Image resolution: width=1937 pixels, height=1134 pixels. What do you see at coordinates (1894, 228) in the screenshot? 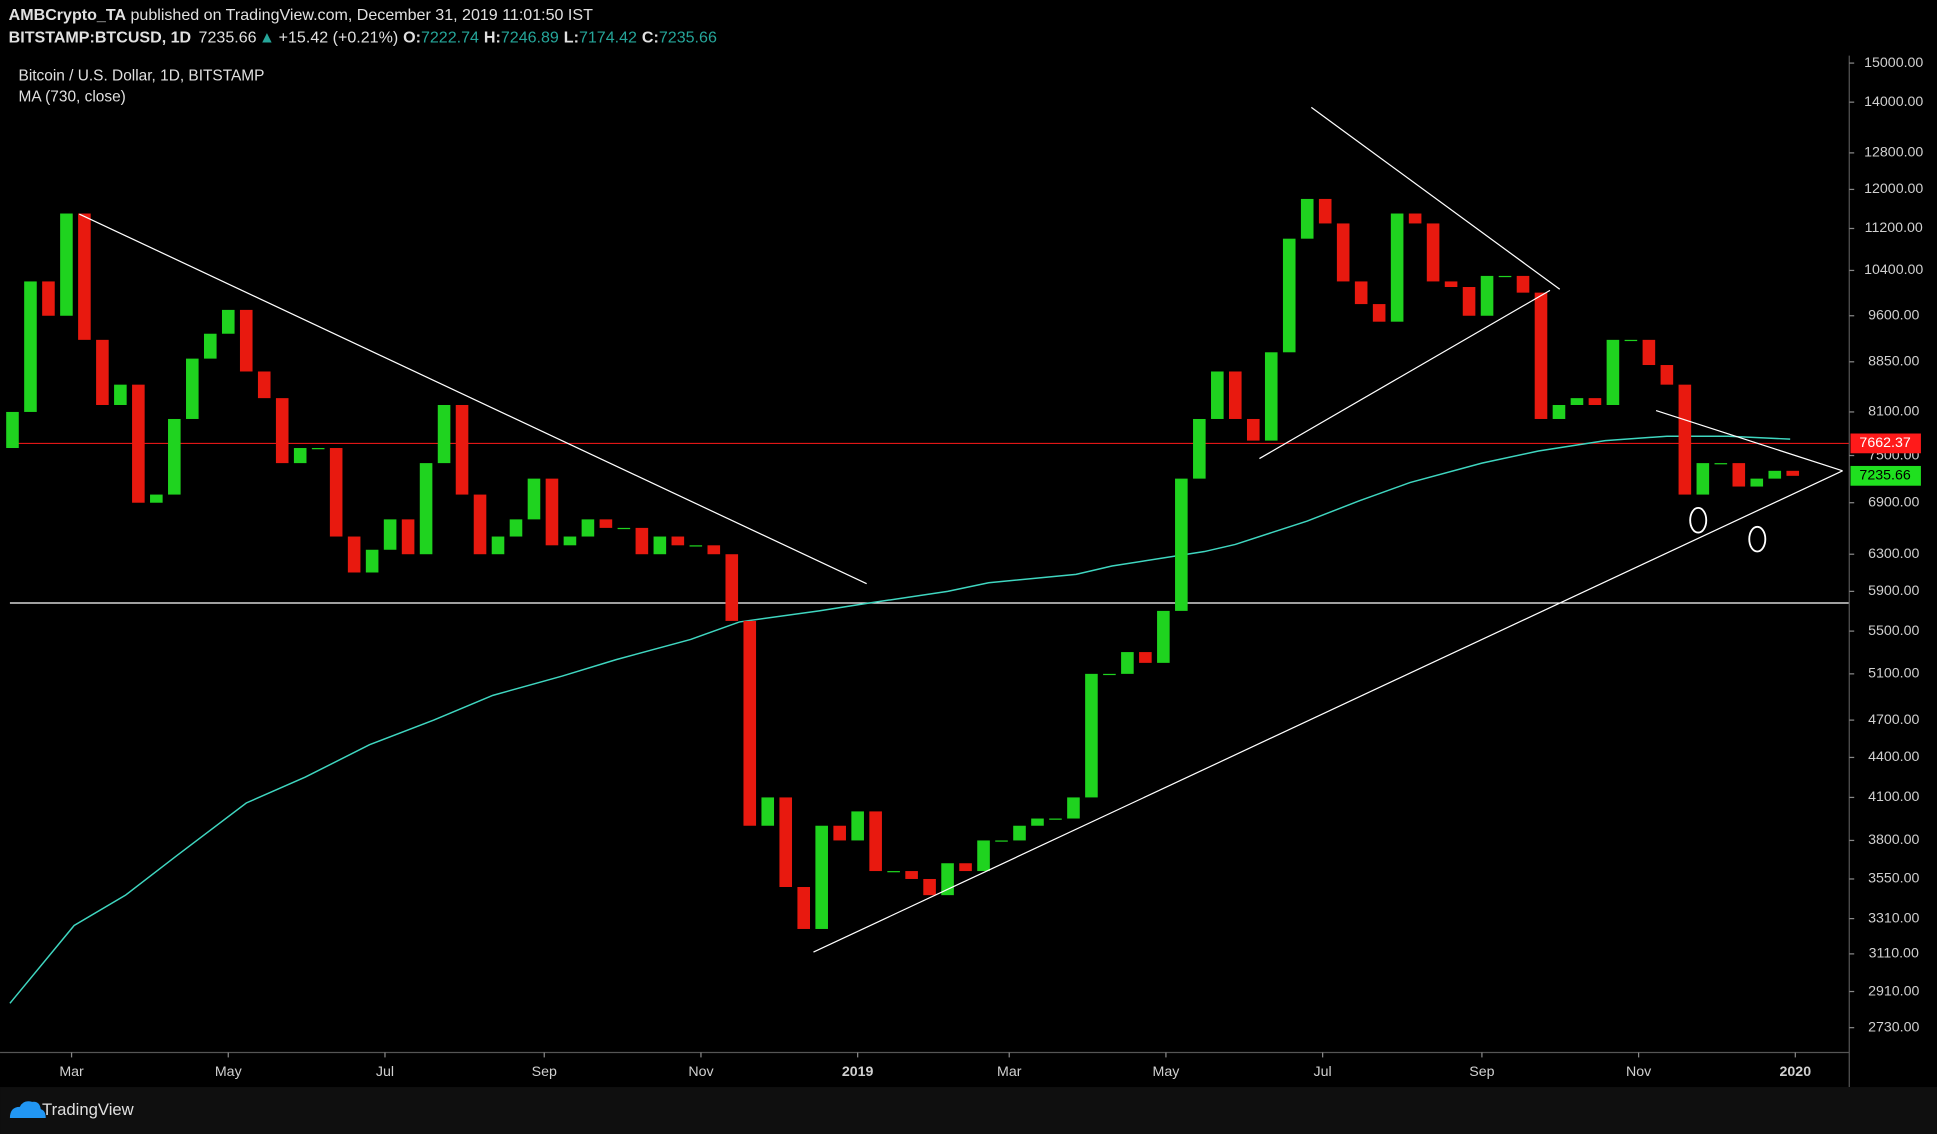
I see `y-tick-label: 11200.00` at bounding box center [1894, 228].